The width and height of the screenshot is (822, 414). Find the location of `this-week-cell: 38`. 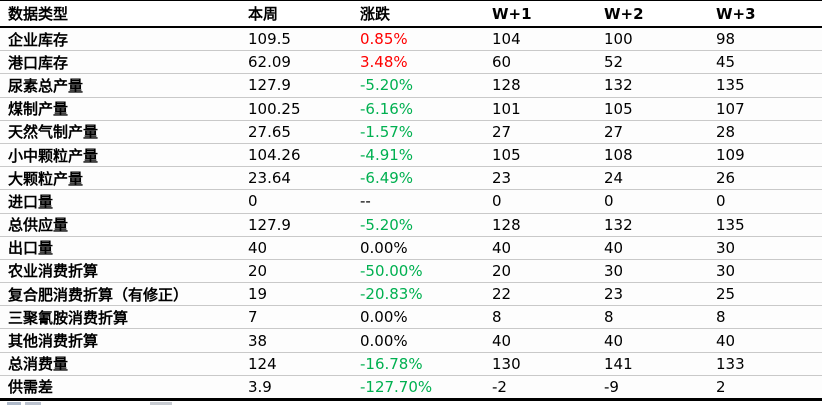

this-week-cell: 38 is located at coordinates (296, 340).